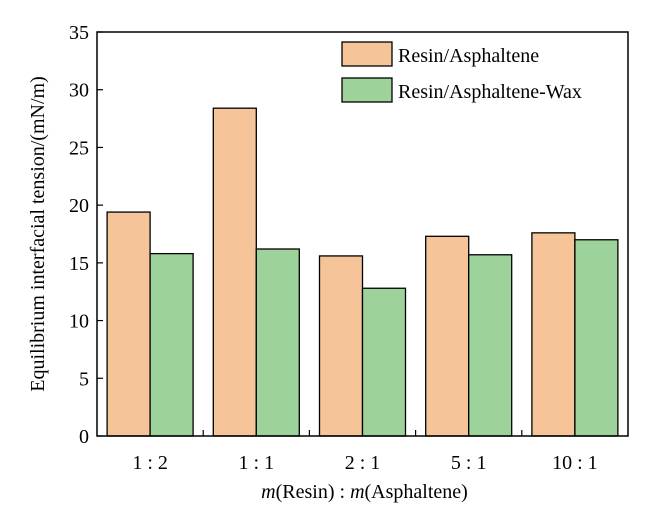 Image resolution: width=657 pixels, height=520 pixels. Describe the element at coordinates (84, 437) in the screenshot. I see `y-tick-label: 0` at that location.